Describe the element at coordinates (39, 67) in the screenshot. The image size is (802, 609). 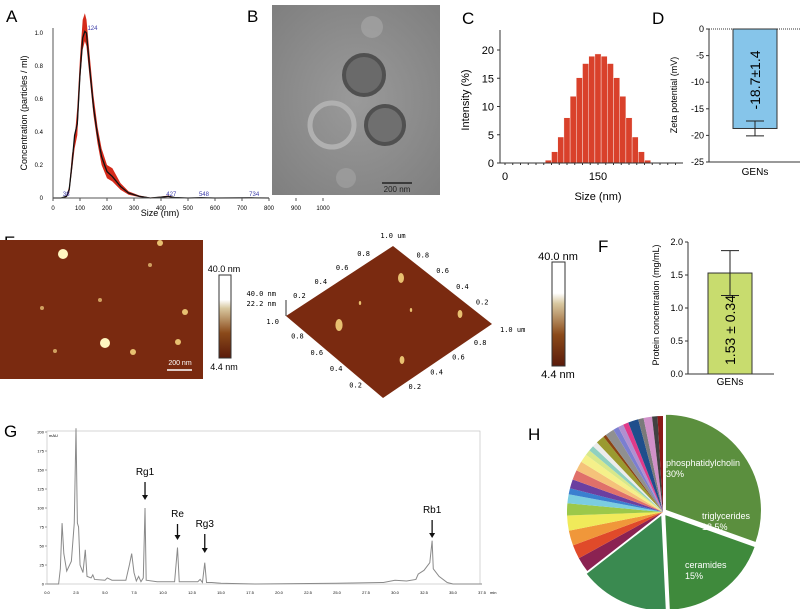
I see `y-tick-label: 0.8` at that location.